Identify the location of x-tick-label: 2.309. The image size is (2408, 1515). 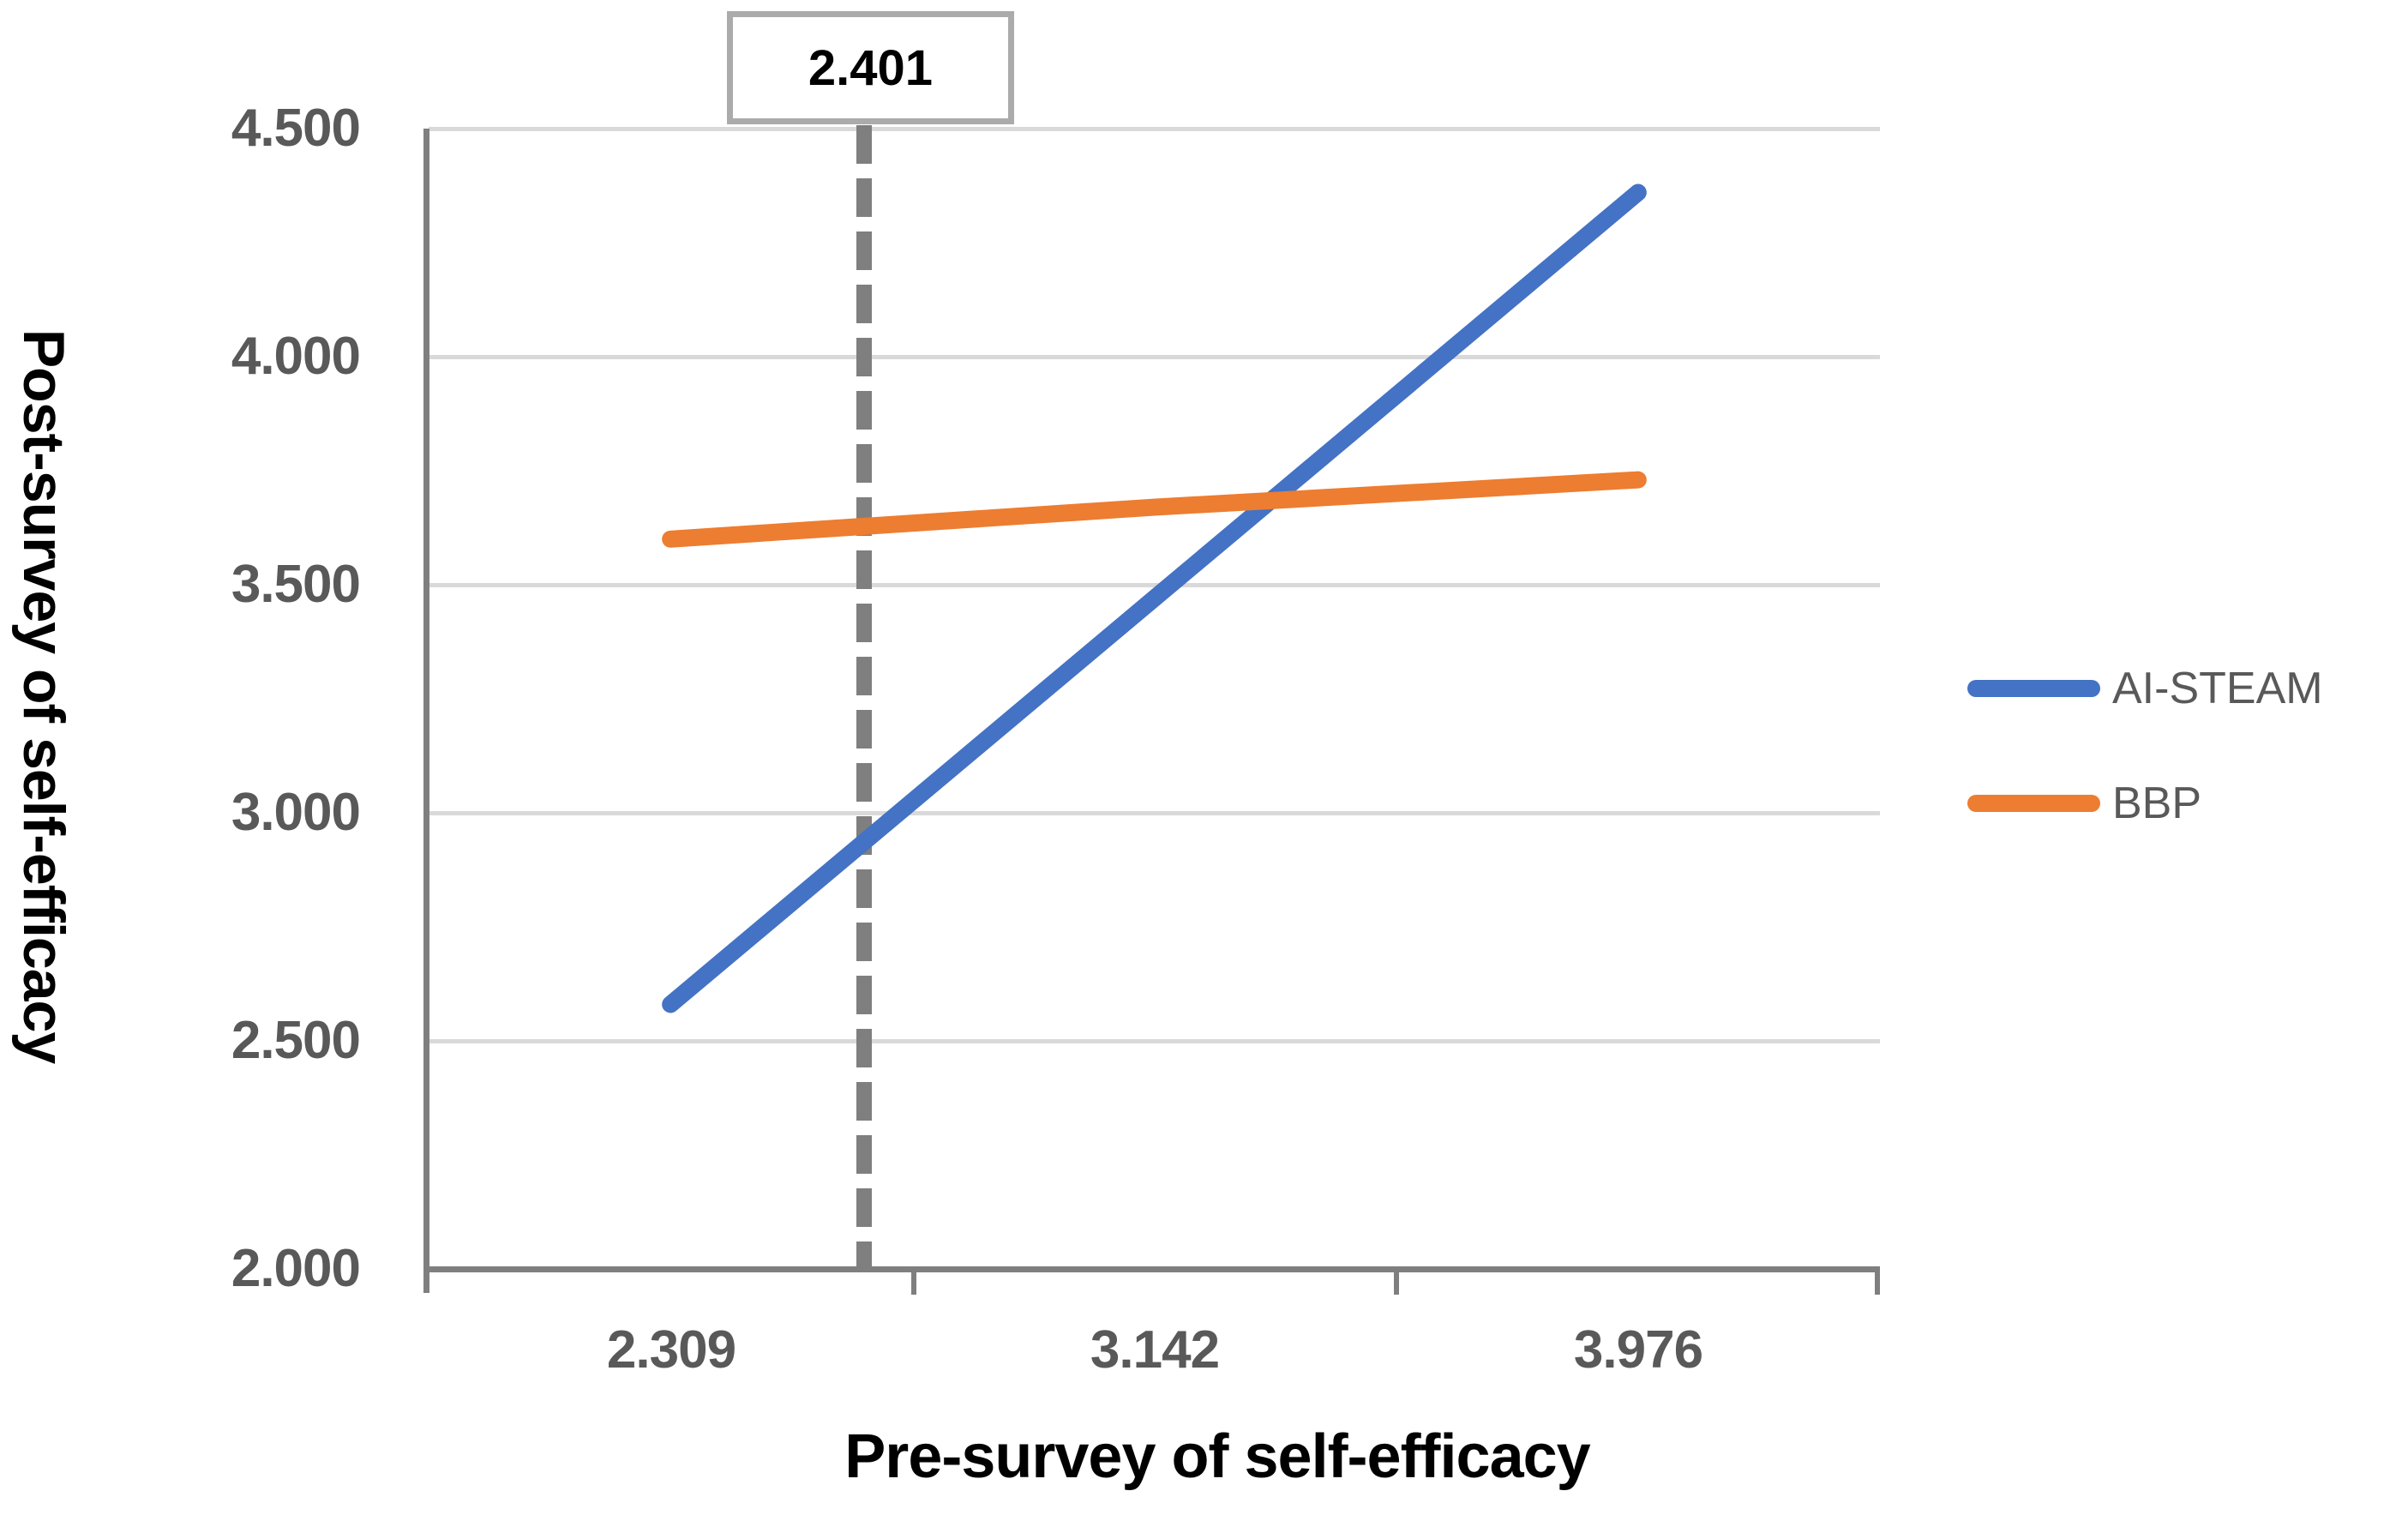
(671, 1350).